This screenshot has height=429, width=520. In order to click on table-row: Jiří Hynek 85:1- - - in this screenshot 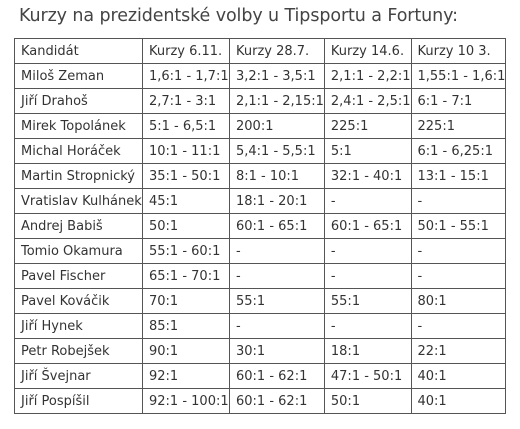, I will do `click(260, 326)`.